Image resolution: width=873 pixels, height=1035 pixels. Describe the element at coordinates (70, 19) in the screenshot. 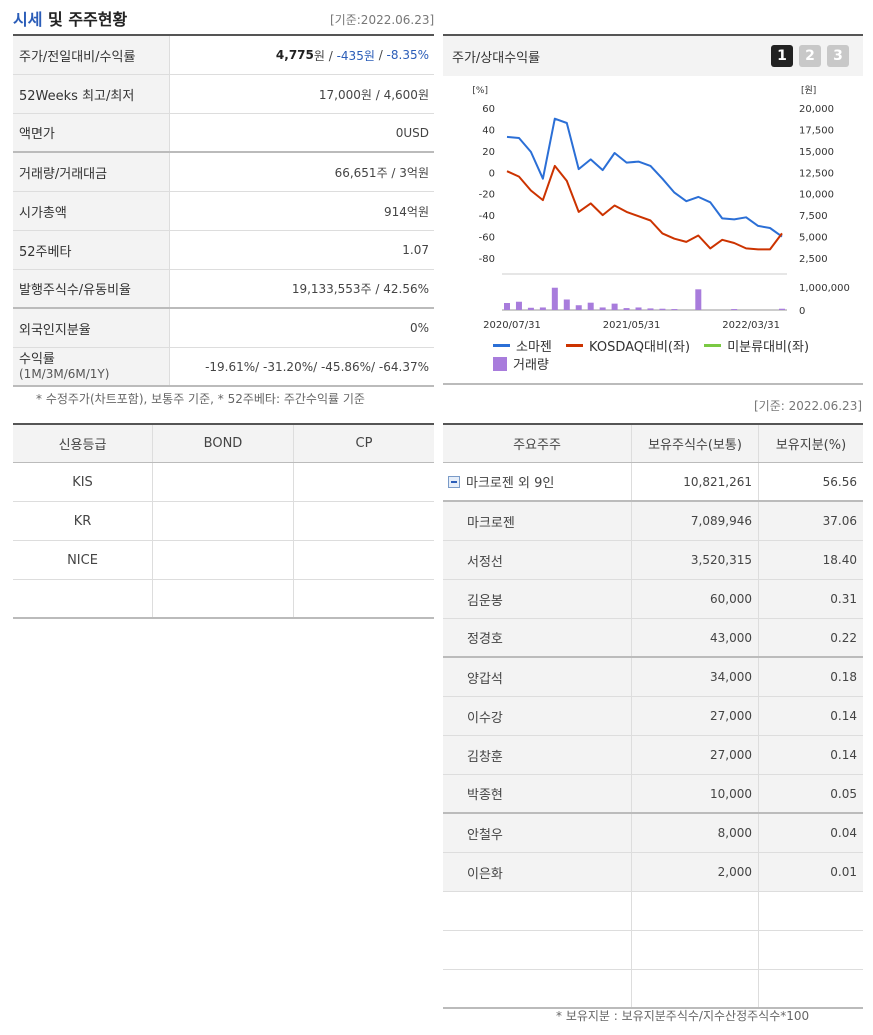

I see `page-title: 시세 및 주주현황` at that location.